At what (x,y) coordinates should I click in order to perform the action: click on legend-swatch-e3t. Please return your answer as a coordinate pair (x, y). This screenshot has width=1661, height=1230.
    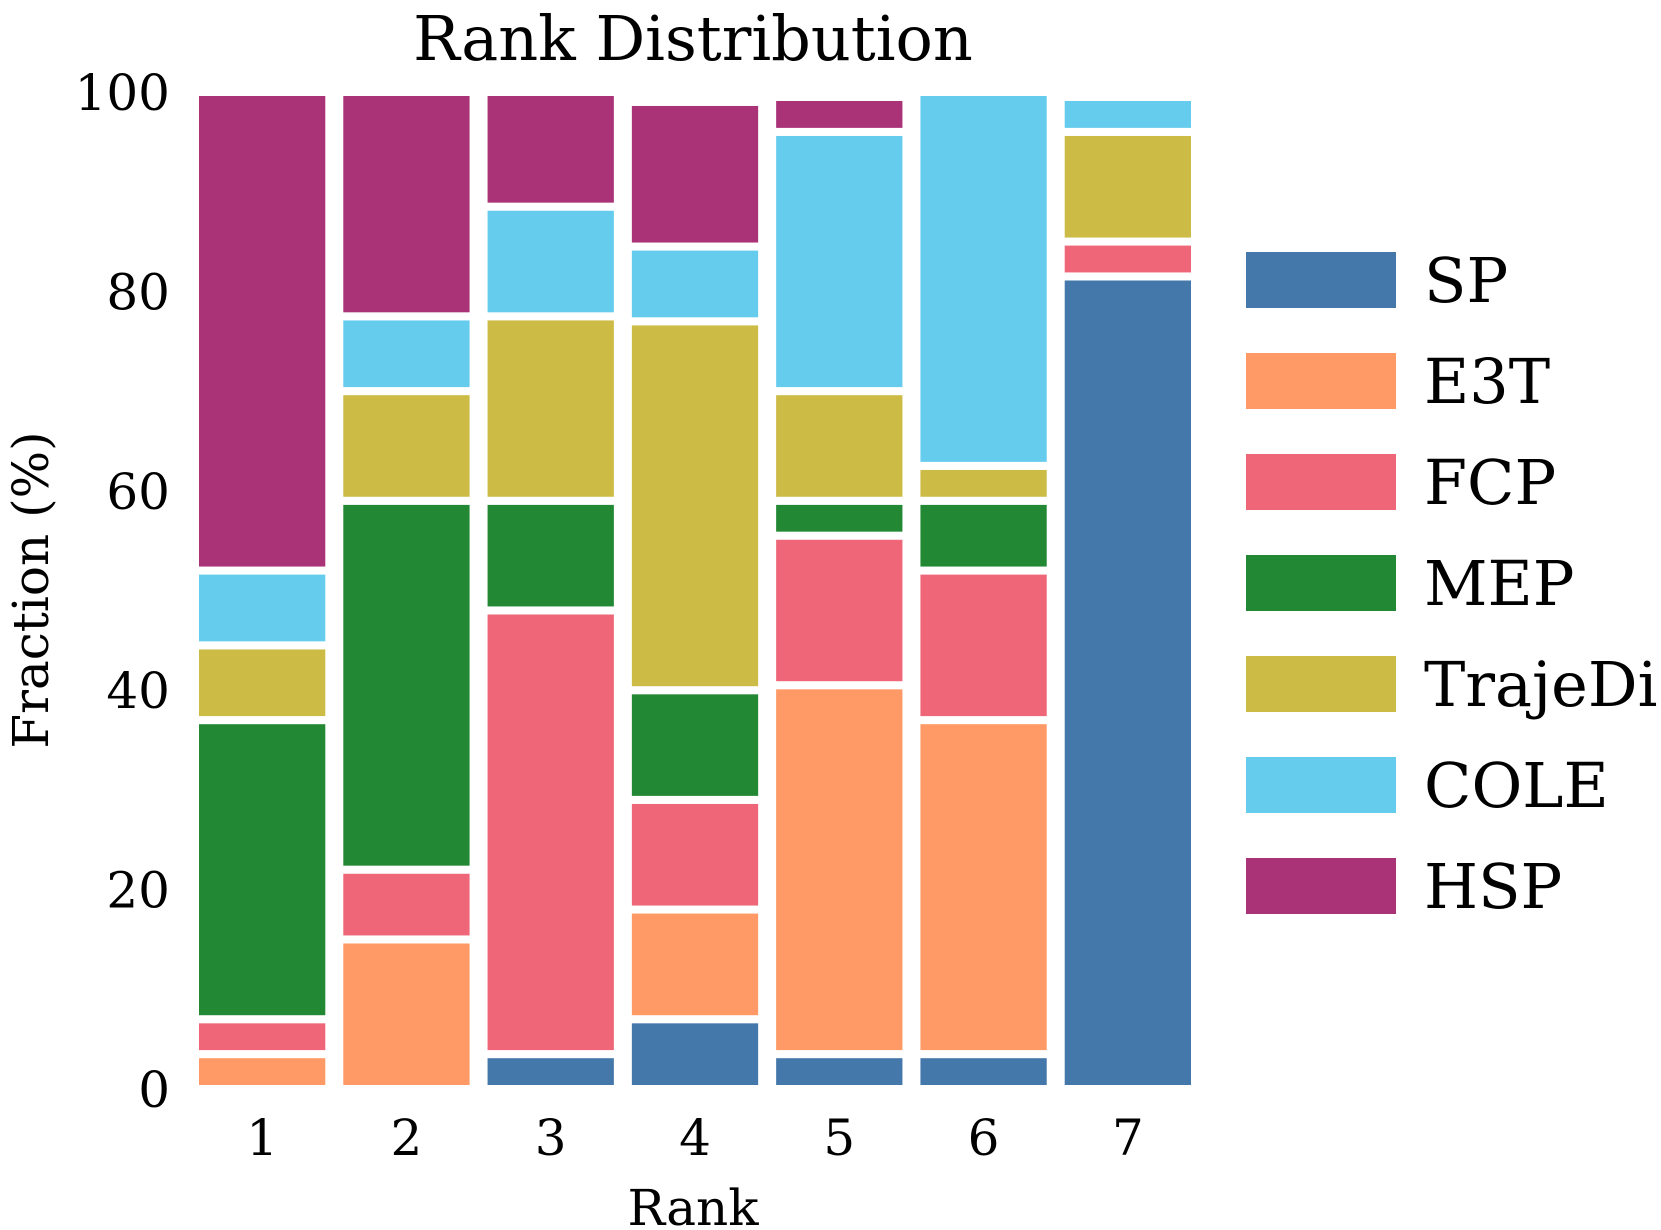
    Looking at the image, I should click on (1321, 381).